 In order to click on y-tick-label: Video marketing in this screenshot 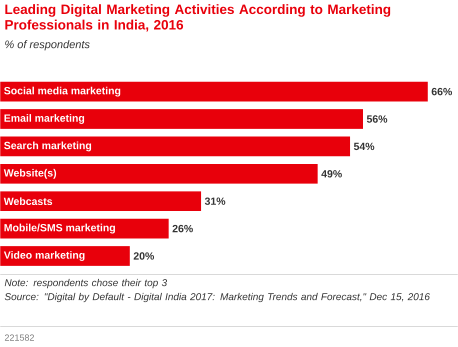, I will do `click(44, 256)`.